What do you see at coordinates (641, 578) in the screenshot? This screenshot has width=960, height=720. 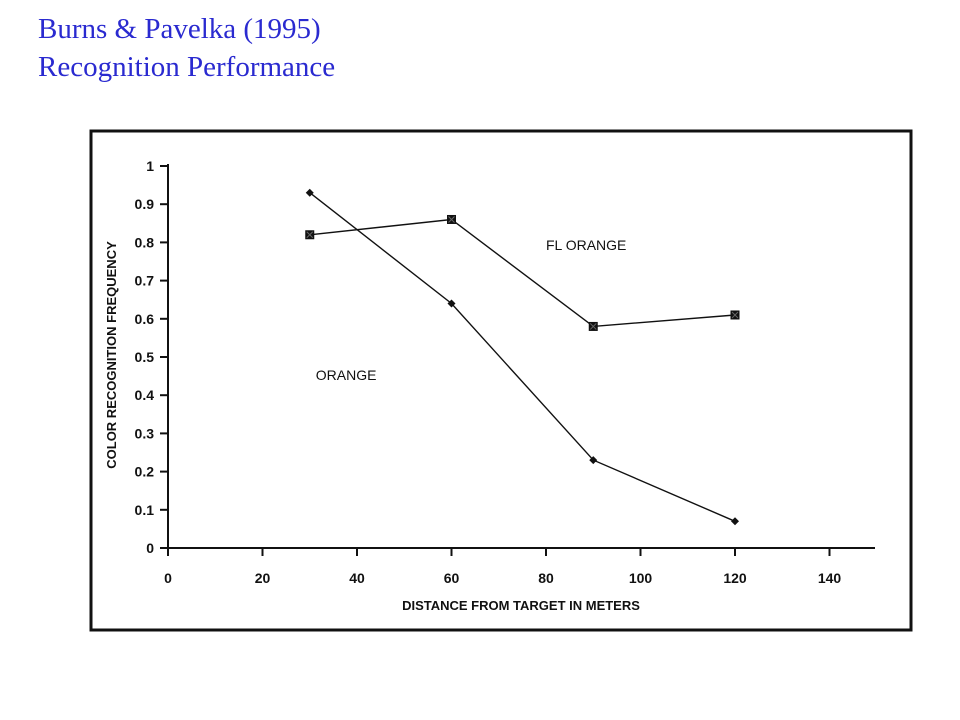 I see `x-tick-label: 100` at bounding box center [641, 578].